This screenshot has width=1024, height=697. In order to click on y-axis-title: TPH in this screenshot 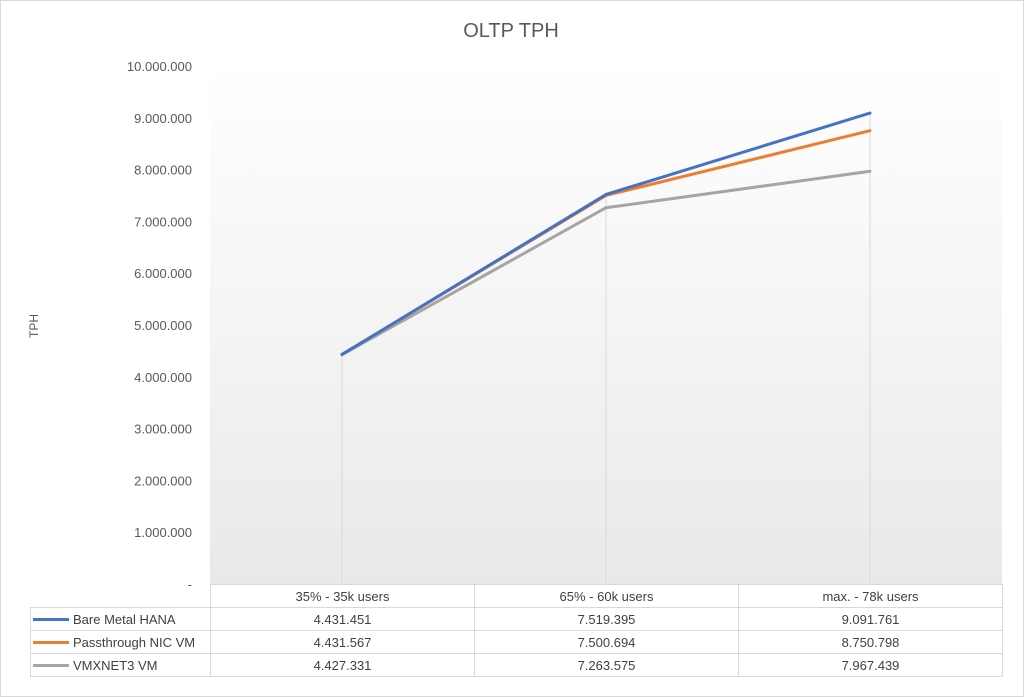, I will do `click(34, 326)`.